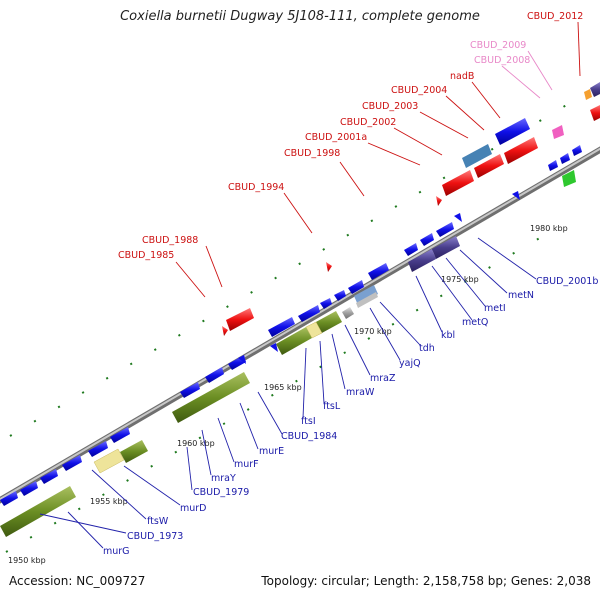 This screenshot has height=600, width=600. What do you see at coordinates (373, 331) in the screenshot?
I see `kbp-label: 1970 kbp` at bounding box center [373, 331].